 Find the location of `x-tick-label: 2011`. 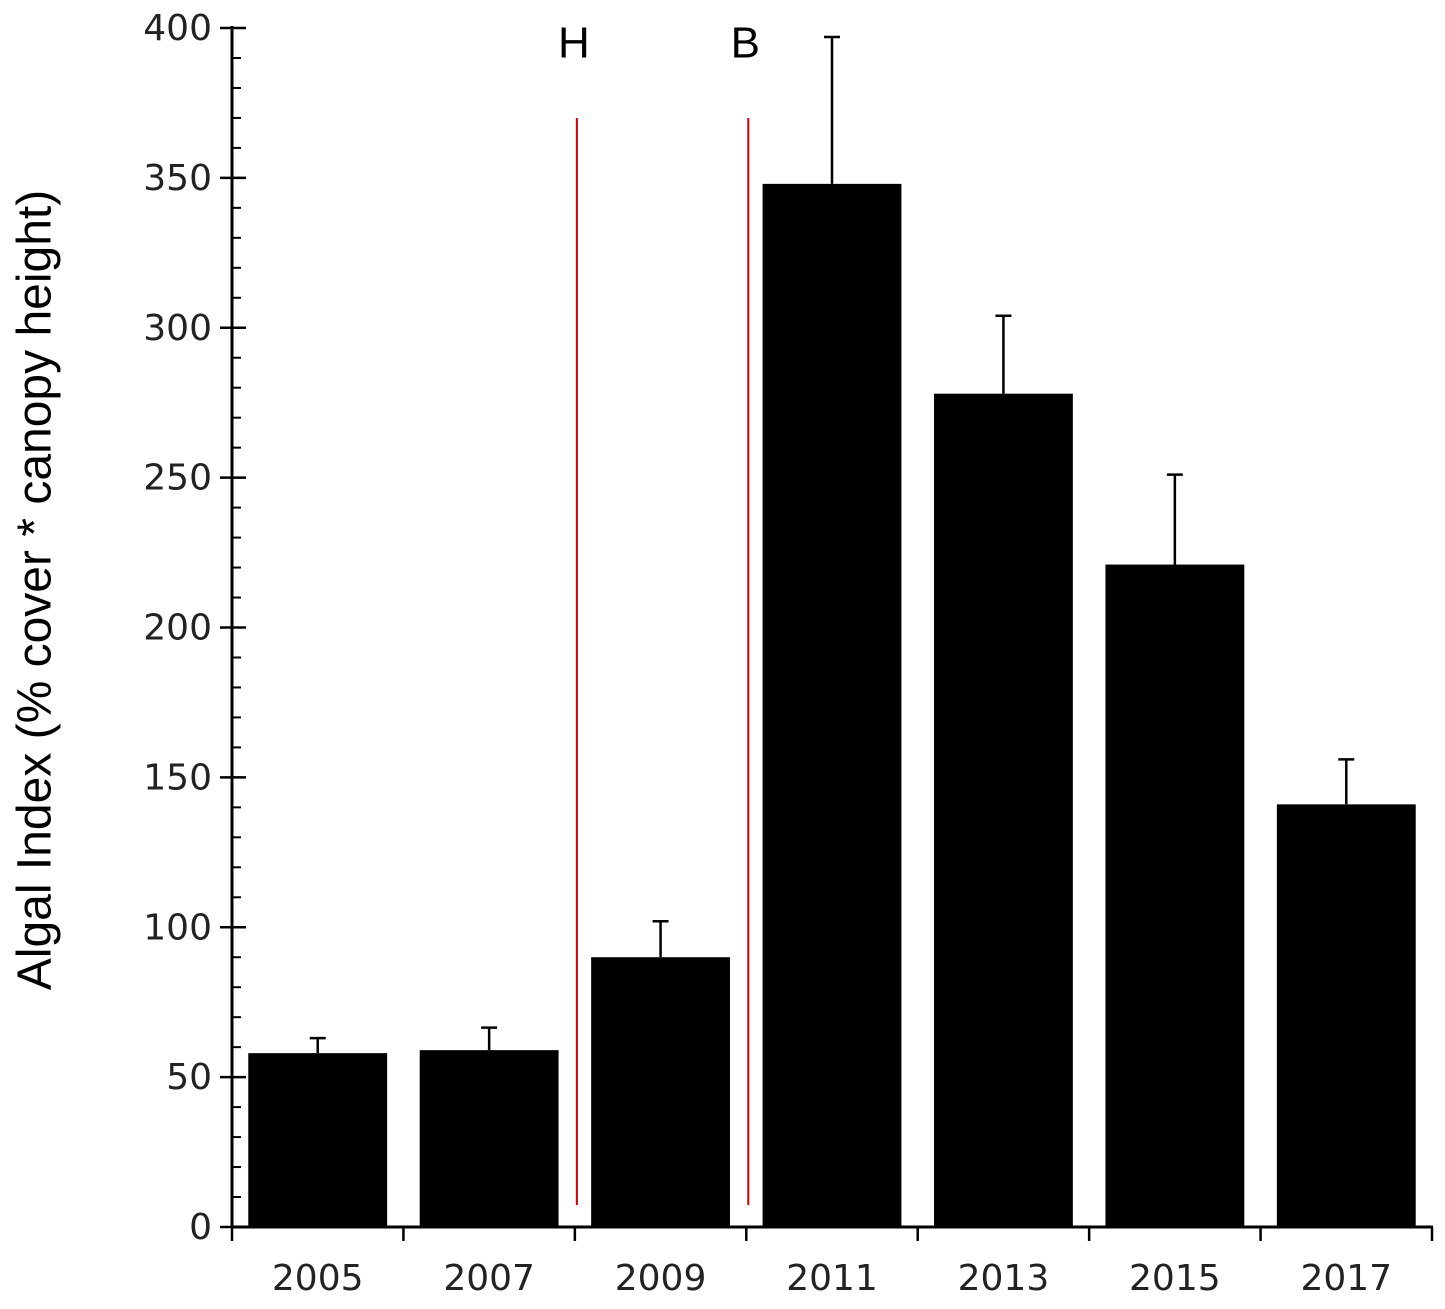

x-tick-label: 2011 is located at coordinates (832, 1278).